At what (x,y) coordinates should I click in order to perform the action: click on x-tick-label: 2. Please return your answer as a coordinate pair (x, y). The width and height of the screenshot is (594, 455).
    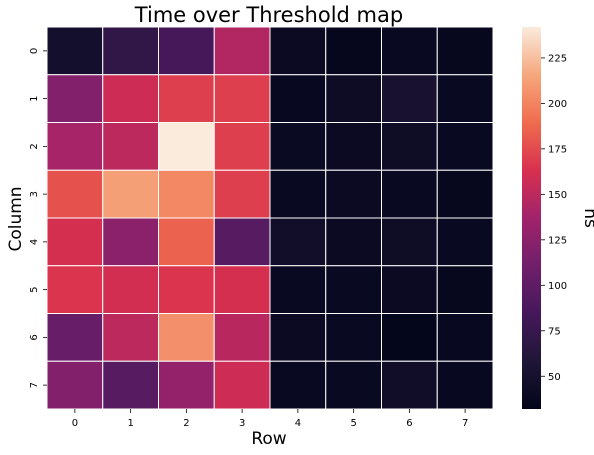
    Looking at the image, I should click on (186, 423).